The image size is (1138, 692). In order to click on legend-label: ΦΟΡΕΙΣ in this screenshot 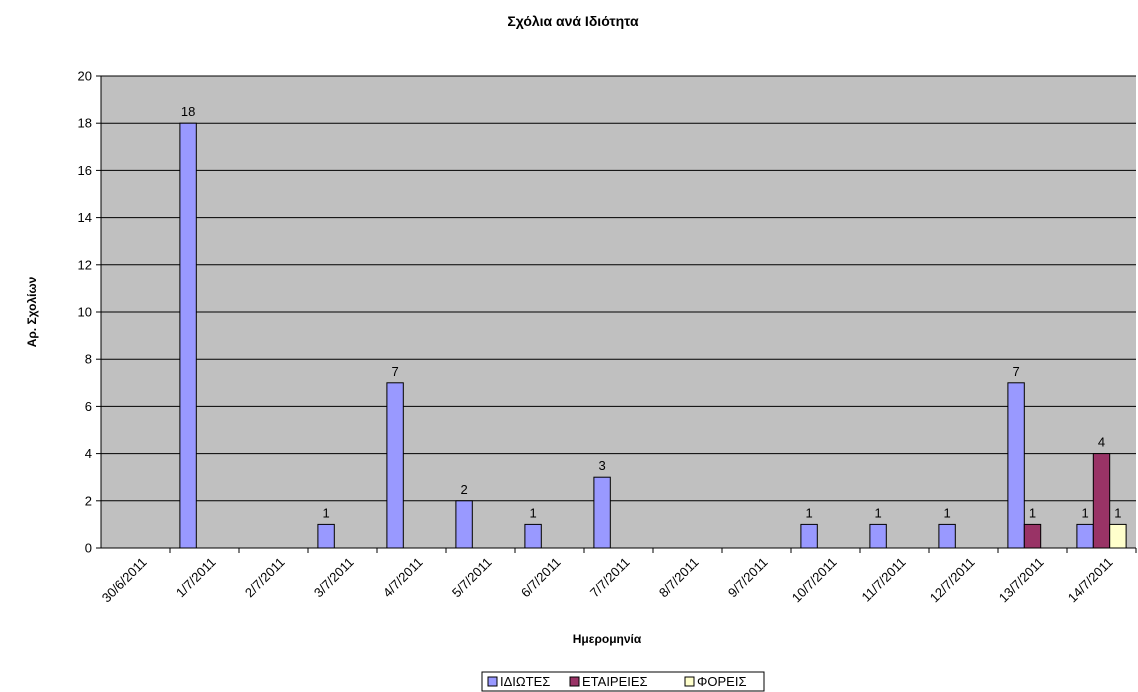, I will do `click(721, 681)`.